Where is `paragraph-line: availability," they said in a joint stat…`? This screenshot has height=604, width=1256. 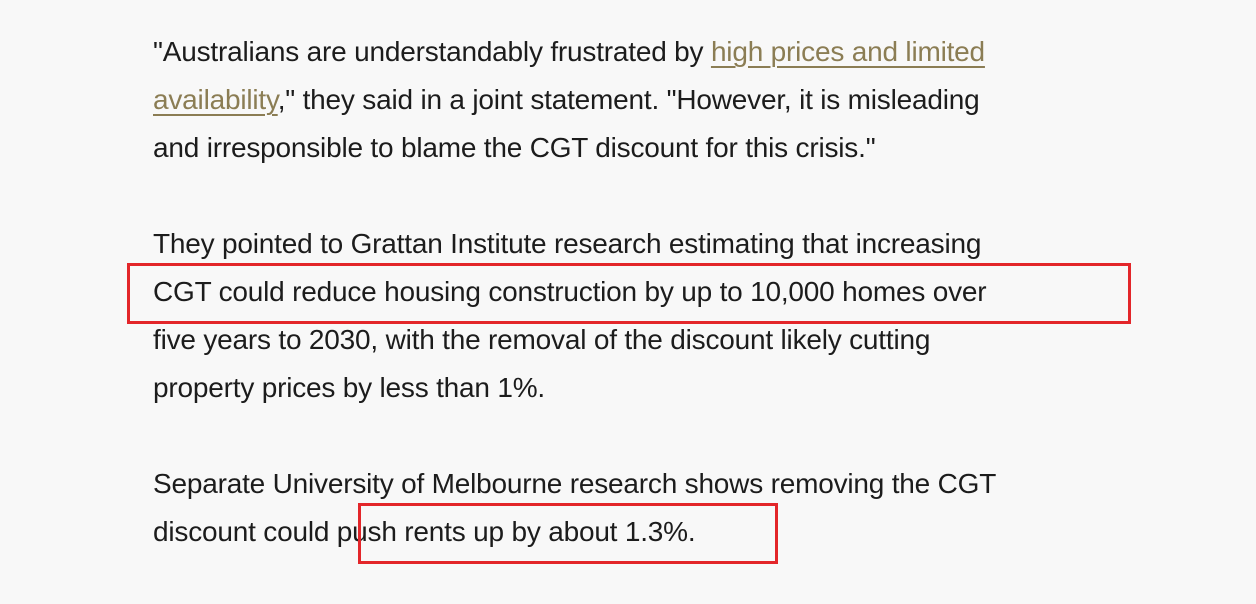
paragraph-line: availability," they said in a joint stat… is located at coordinates (653, 100).